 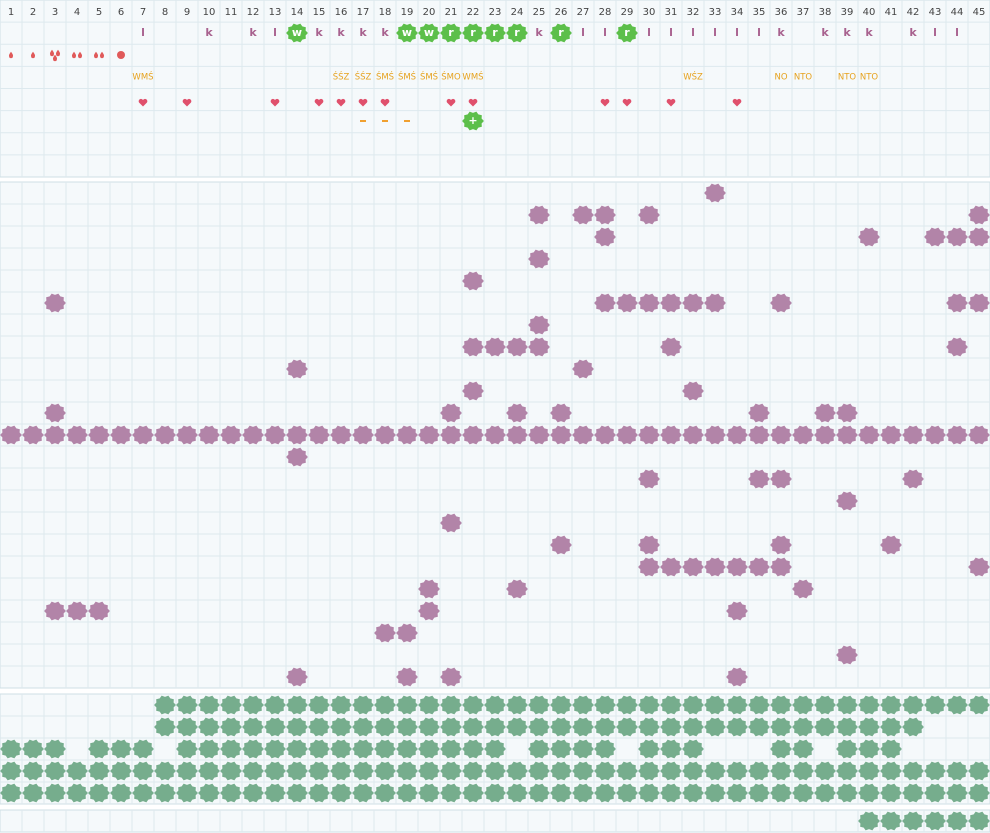 I want to click on column-number: 41, so click(x=891, y=12).